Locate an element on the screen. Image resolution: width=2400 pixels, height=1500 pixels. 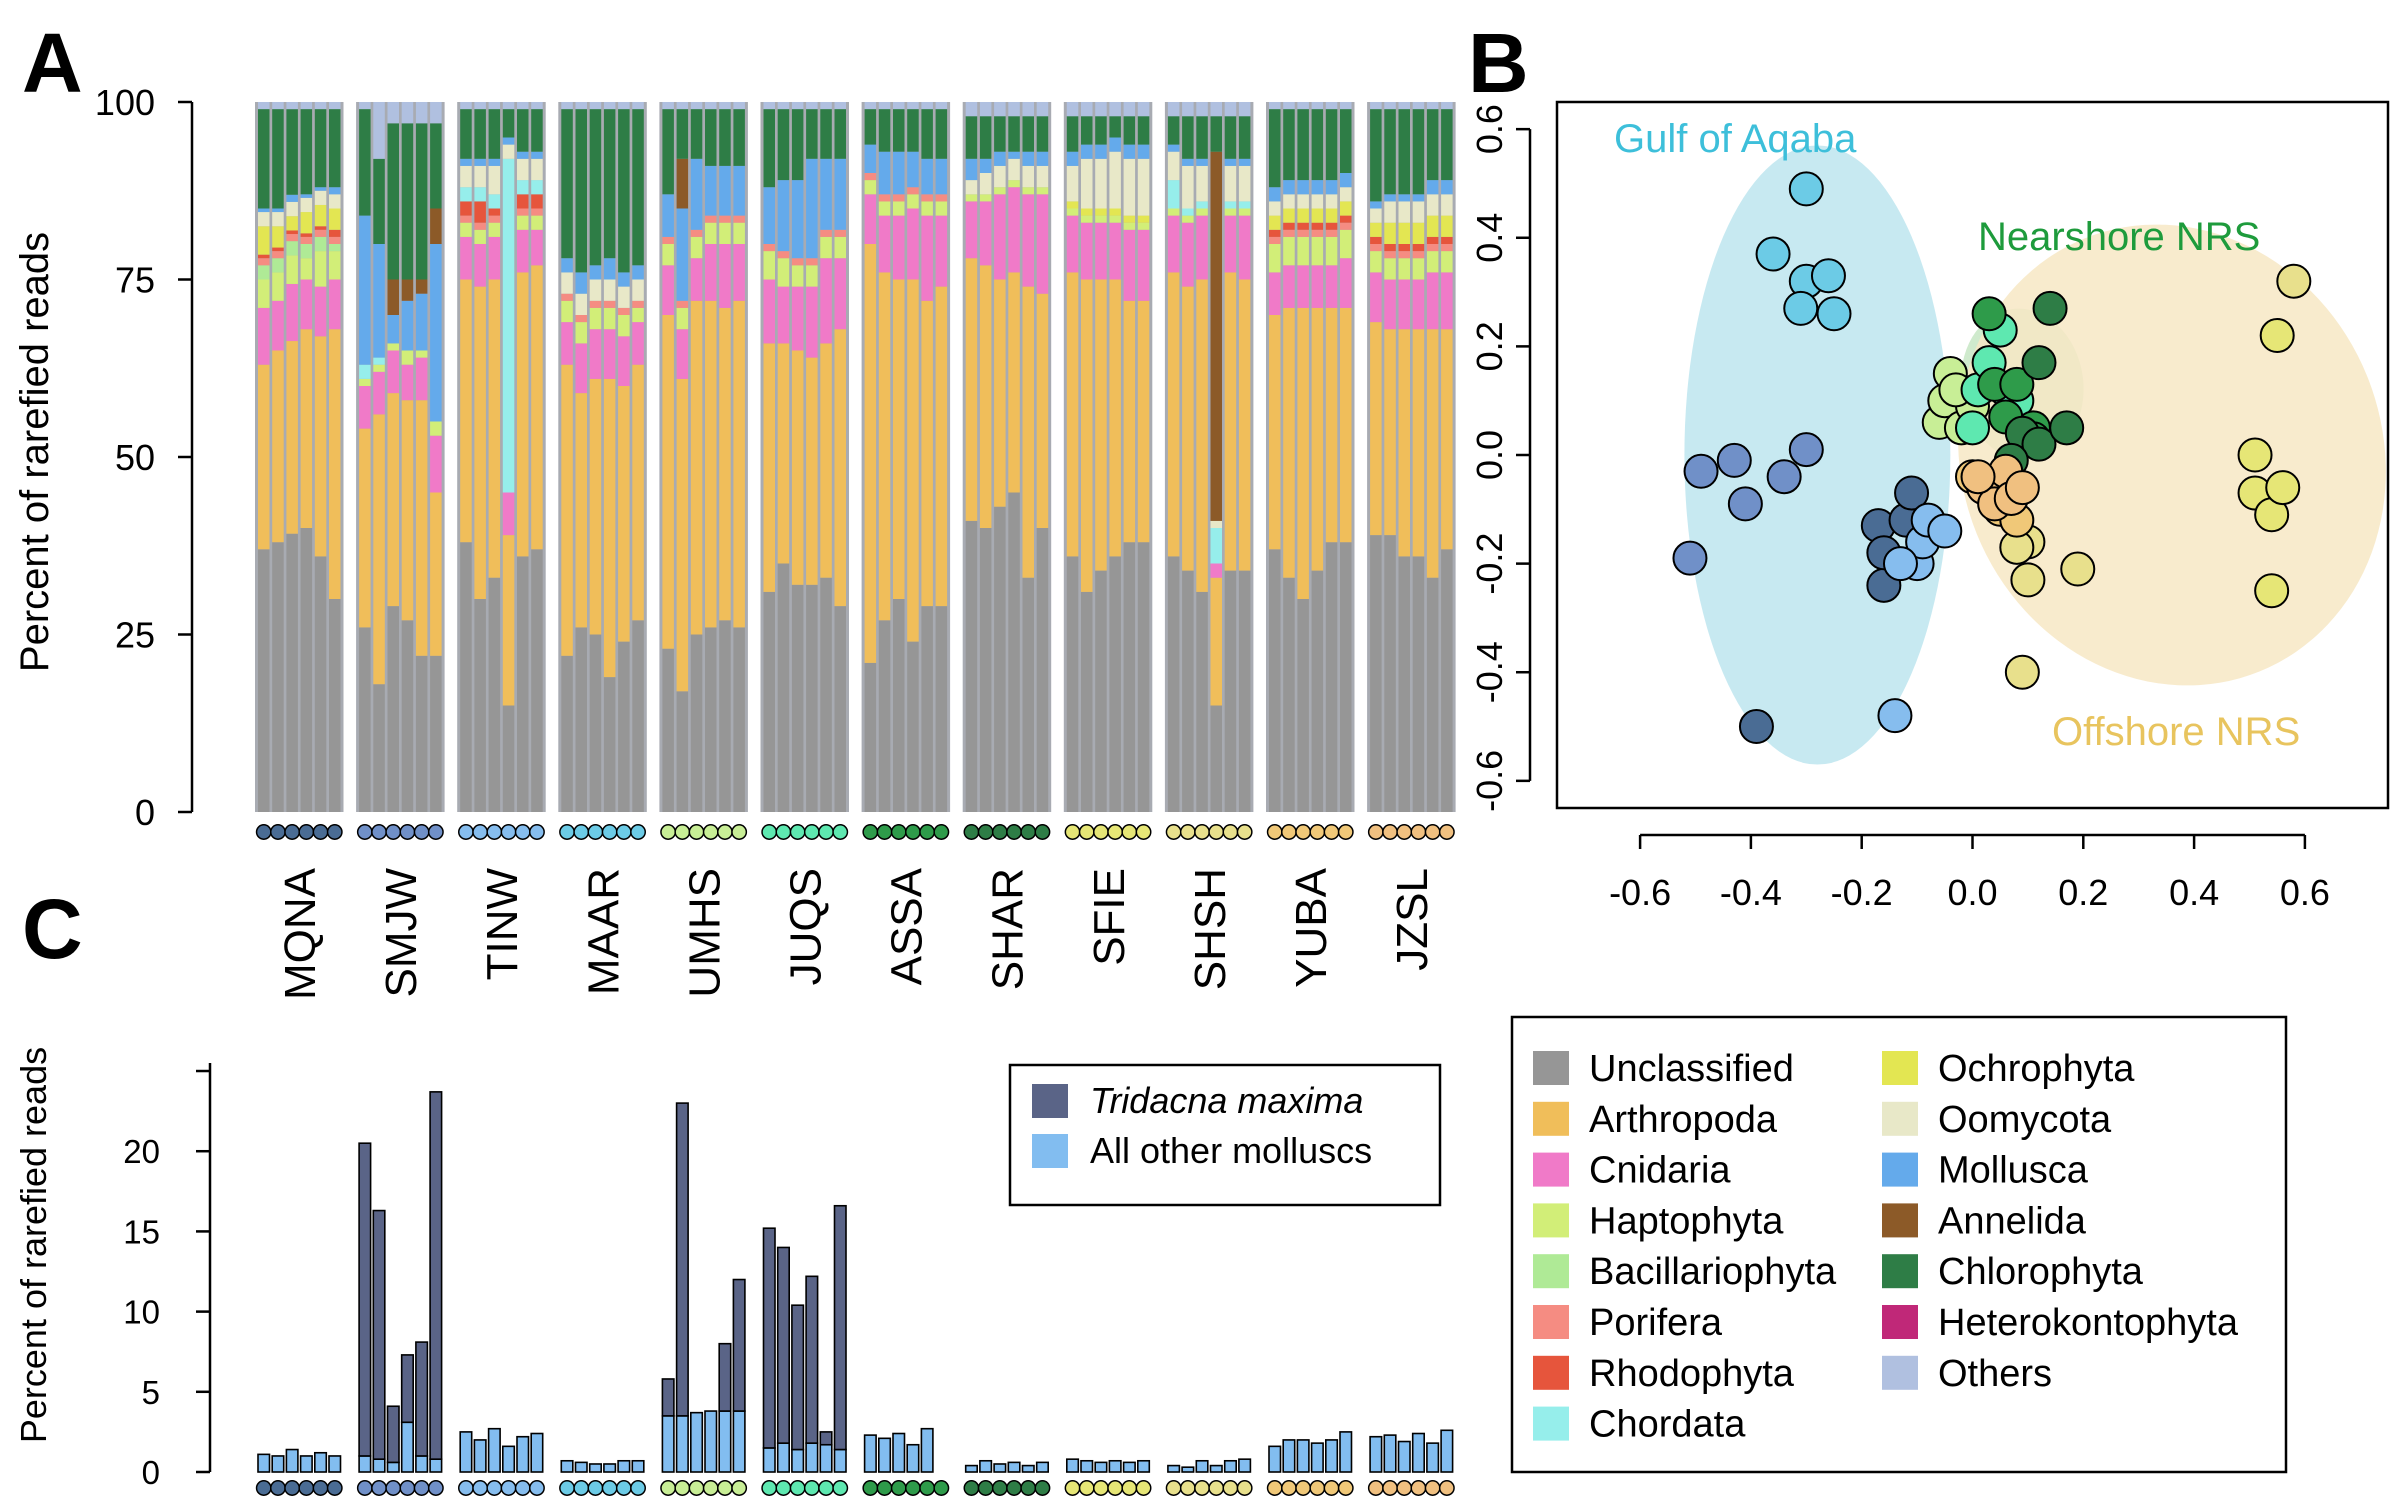
panel-b-x-tick-label: -0.6 is located at coordinates (1640, 892).